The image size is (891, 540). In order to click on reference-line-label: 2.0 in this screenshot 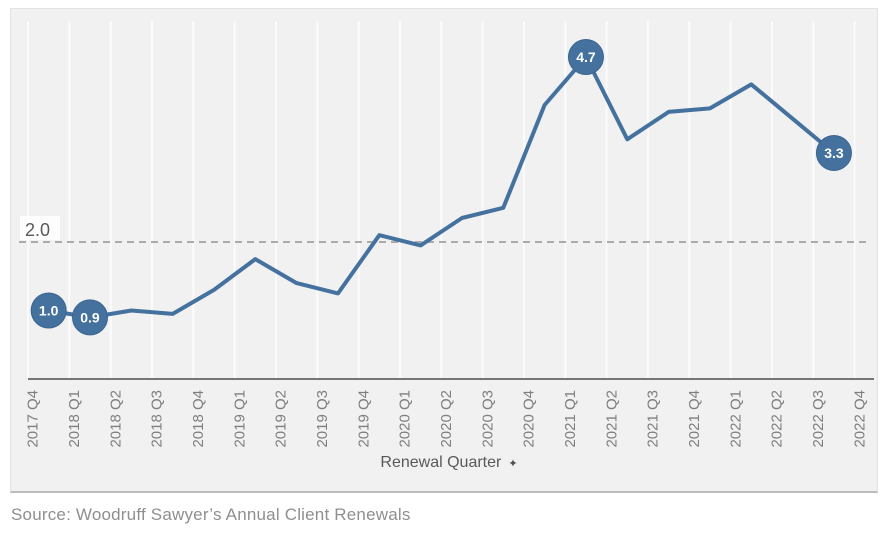, I will do `click(37, 230)`.